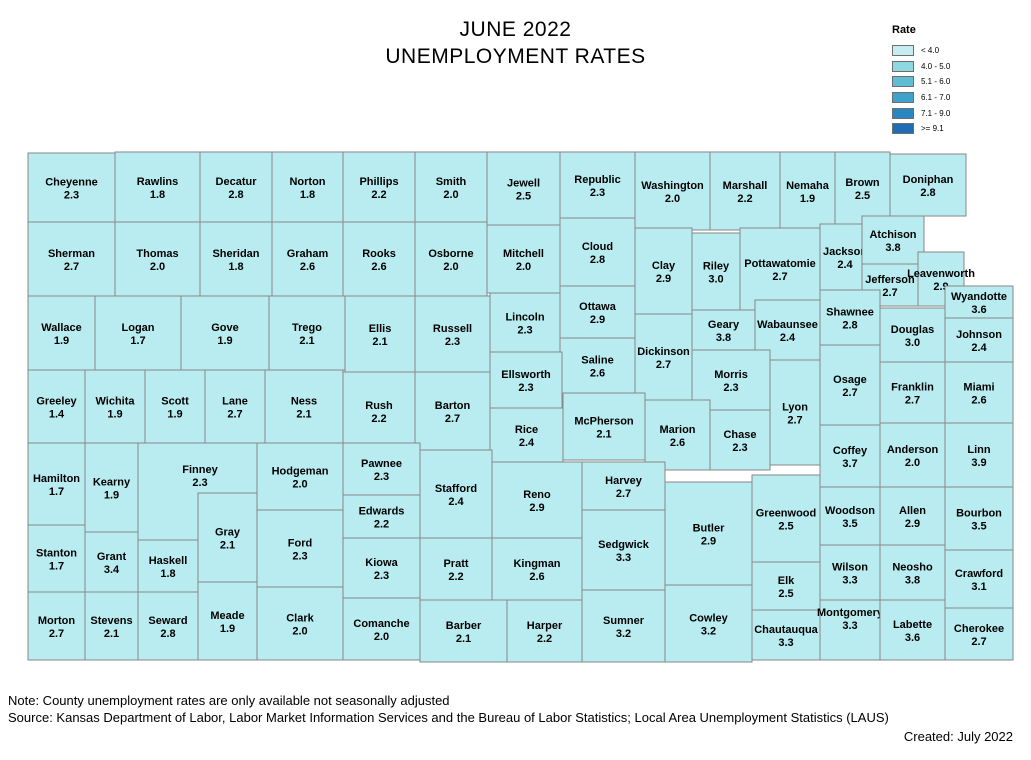 The image size is (1031, 760). I want to click on county-name-label: Stafford, so click(456, 489).